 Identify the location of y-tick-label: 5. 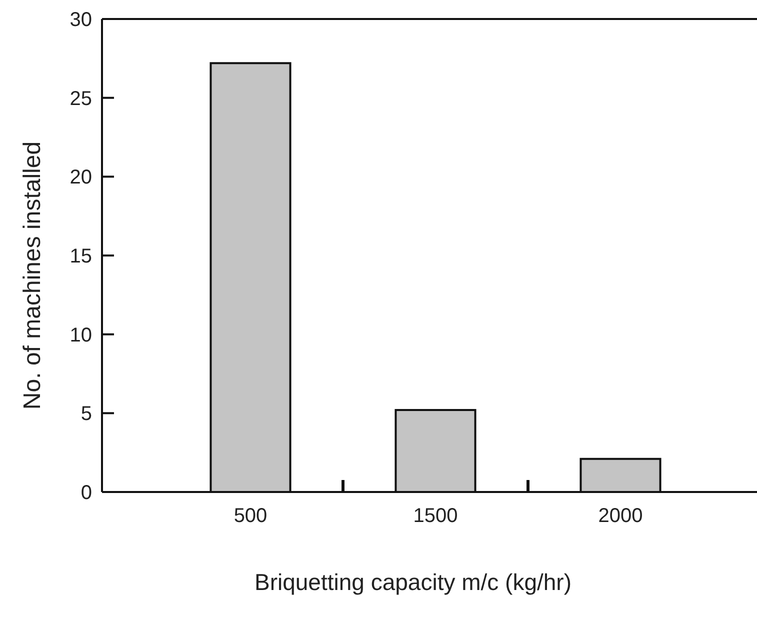
(86, 414).